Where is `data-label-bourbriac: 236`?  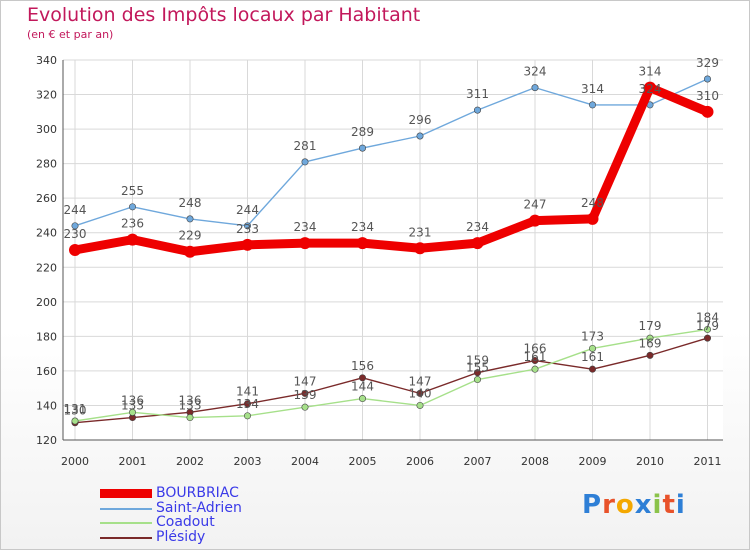
data-label-bourbriac: 236 is located at coordinates (132, 224).